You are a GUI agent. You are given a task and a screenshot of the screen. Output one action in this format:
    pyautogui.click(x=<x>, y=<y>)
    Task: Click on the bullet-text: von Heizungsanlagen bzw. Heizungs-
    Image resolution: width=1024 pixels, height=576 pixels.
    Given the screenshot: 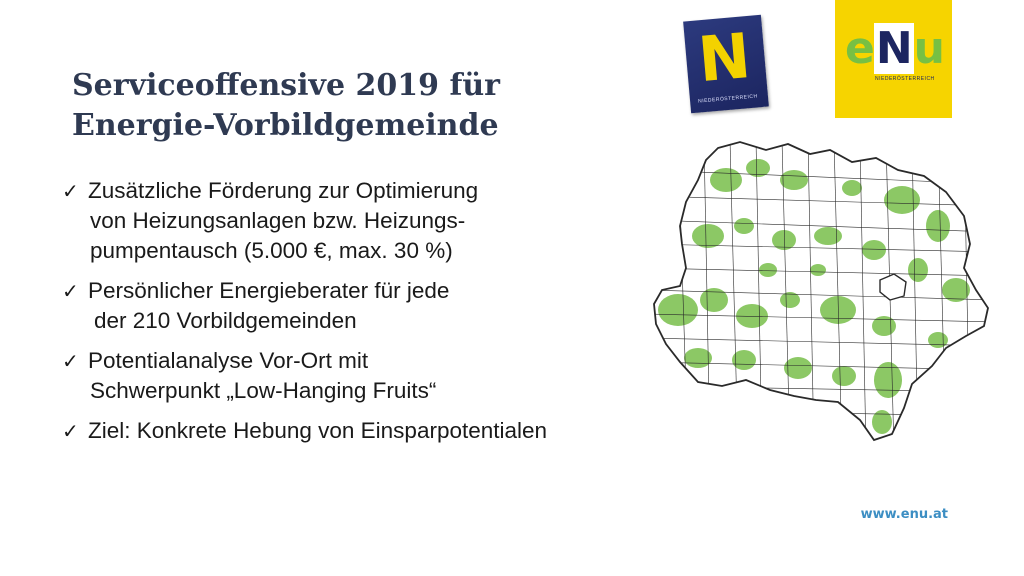 What is the action you would take?
    pyautogui.click(x=278, y=220)
    